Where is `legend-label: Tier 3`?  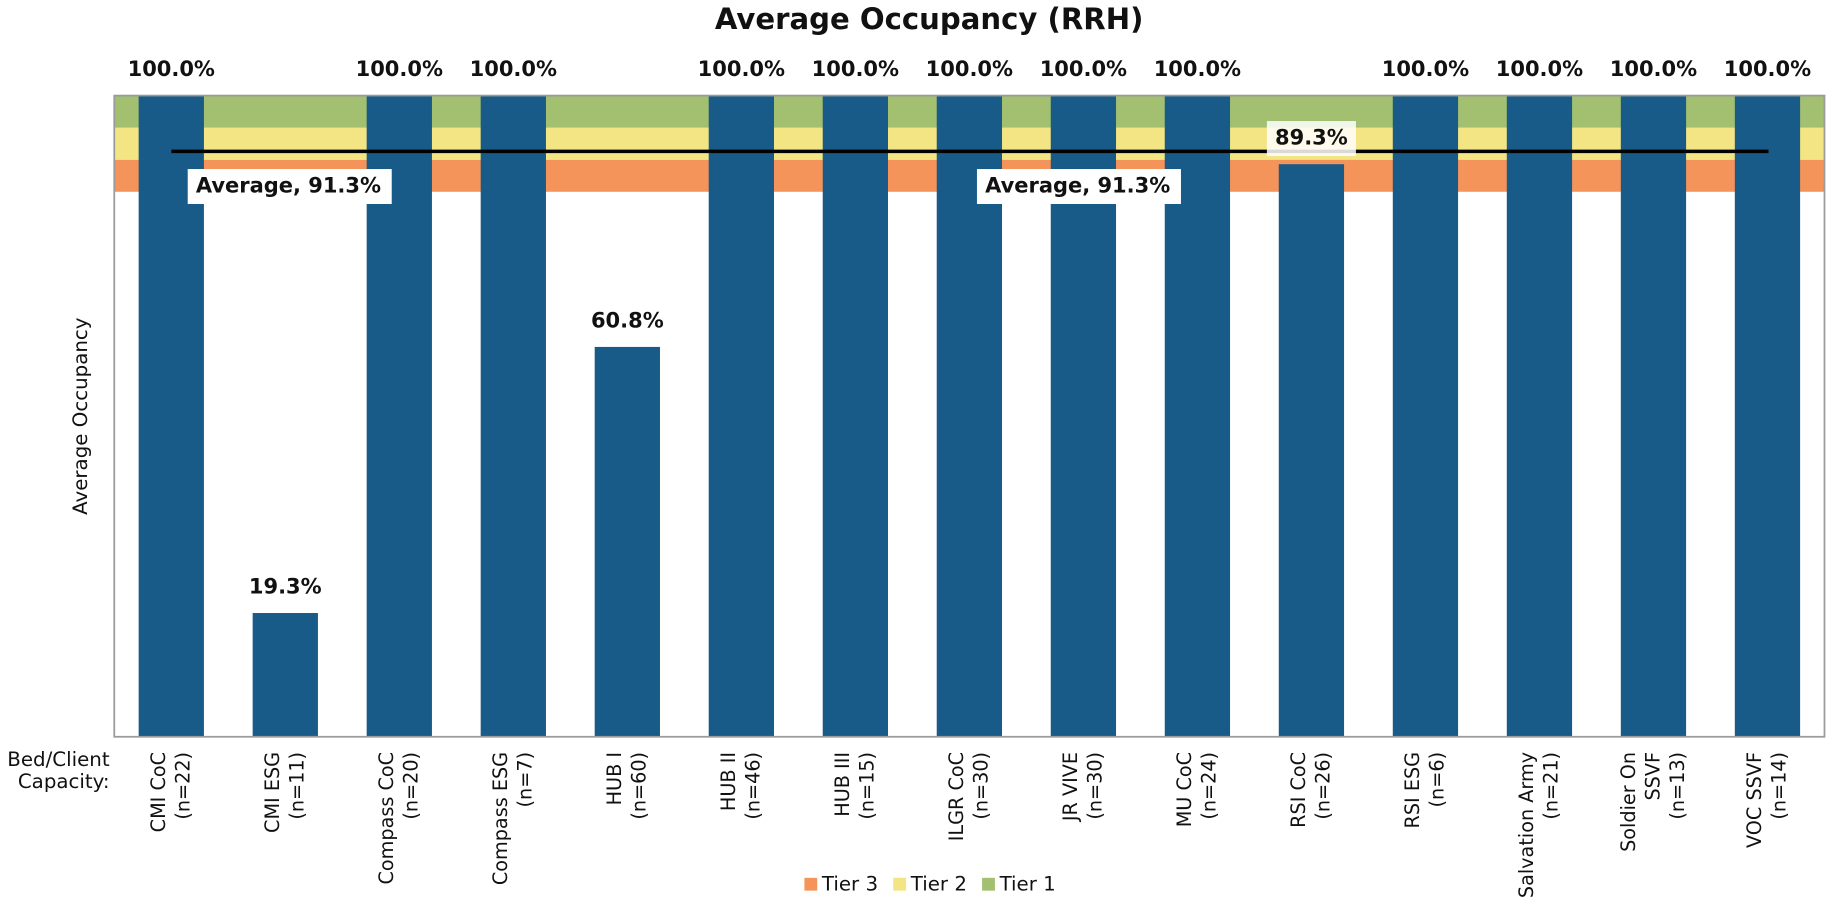 legend-label: Tier 3 is located at coordinates (849, 883).